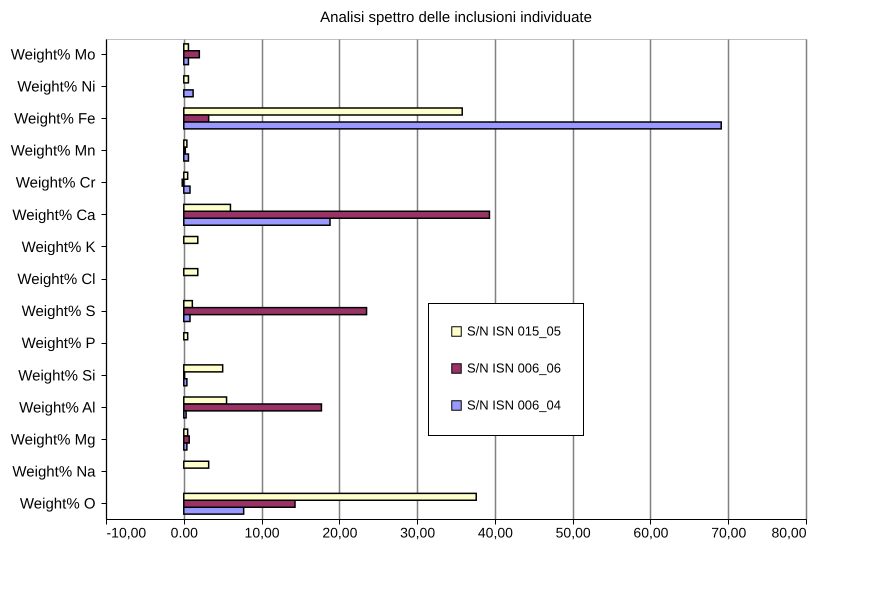 The height and width of the screenshot is (595, 885). What do you see at coordinates (651, 532) in the screenshot?
I see `x-tick-label: 60,00` at bounding box center [651, 532].